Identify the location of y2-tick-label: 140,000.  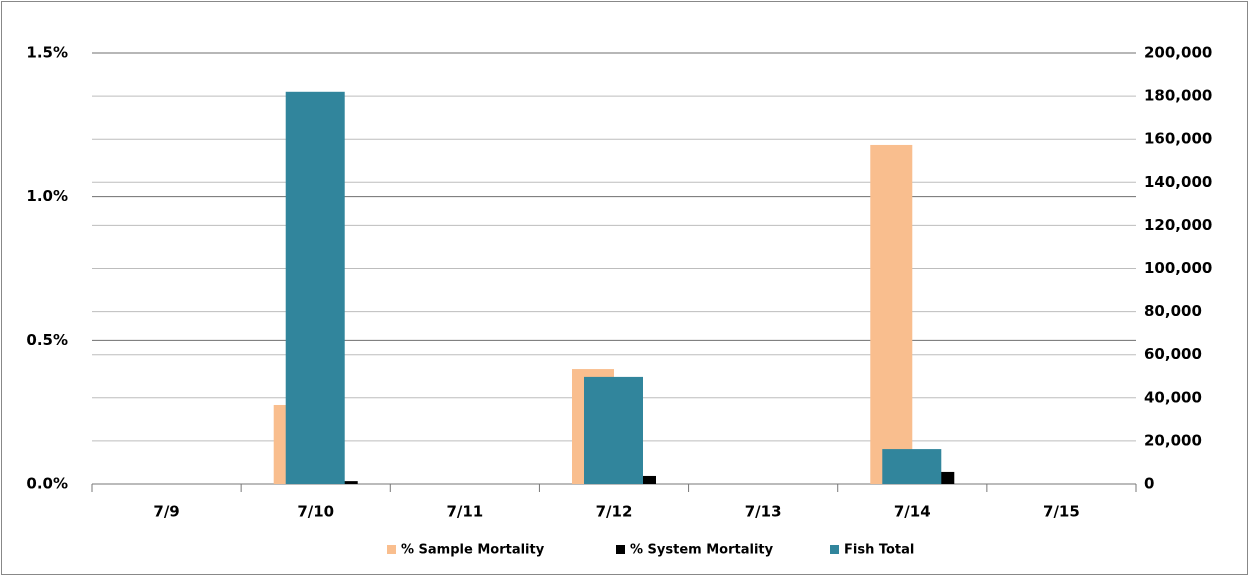
(1178, 182).